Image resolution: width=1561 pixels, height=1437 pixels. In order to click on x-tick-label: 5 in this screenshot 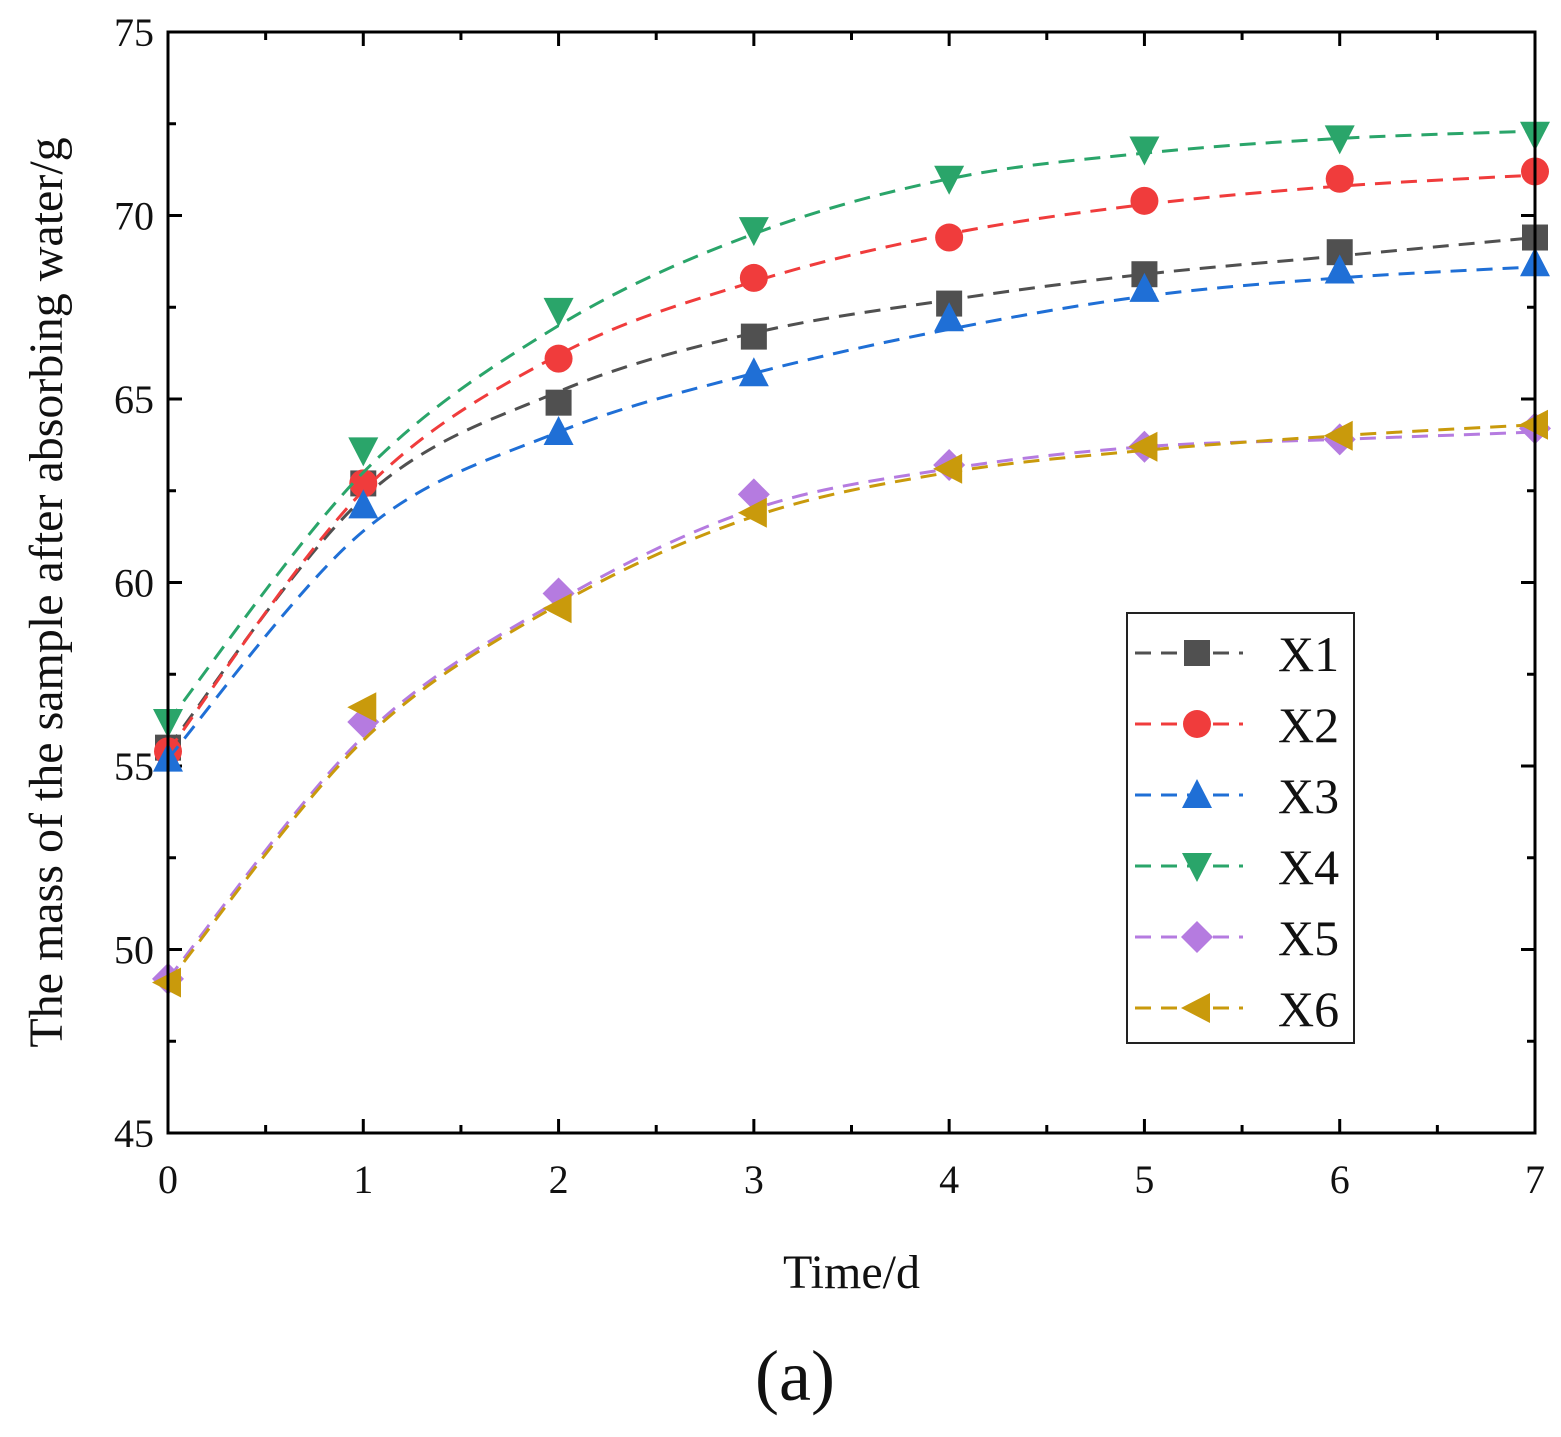, I will do `click(1144, 1179)`.